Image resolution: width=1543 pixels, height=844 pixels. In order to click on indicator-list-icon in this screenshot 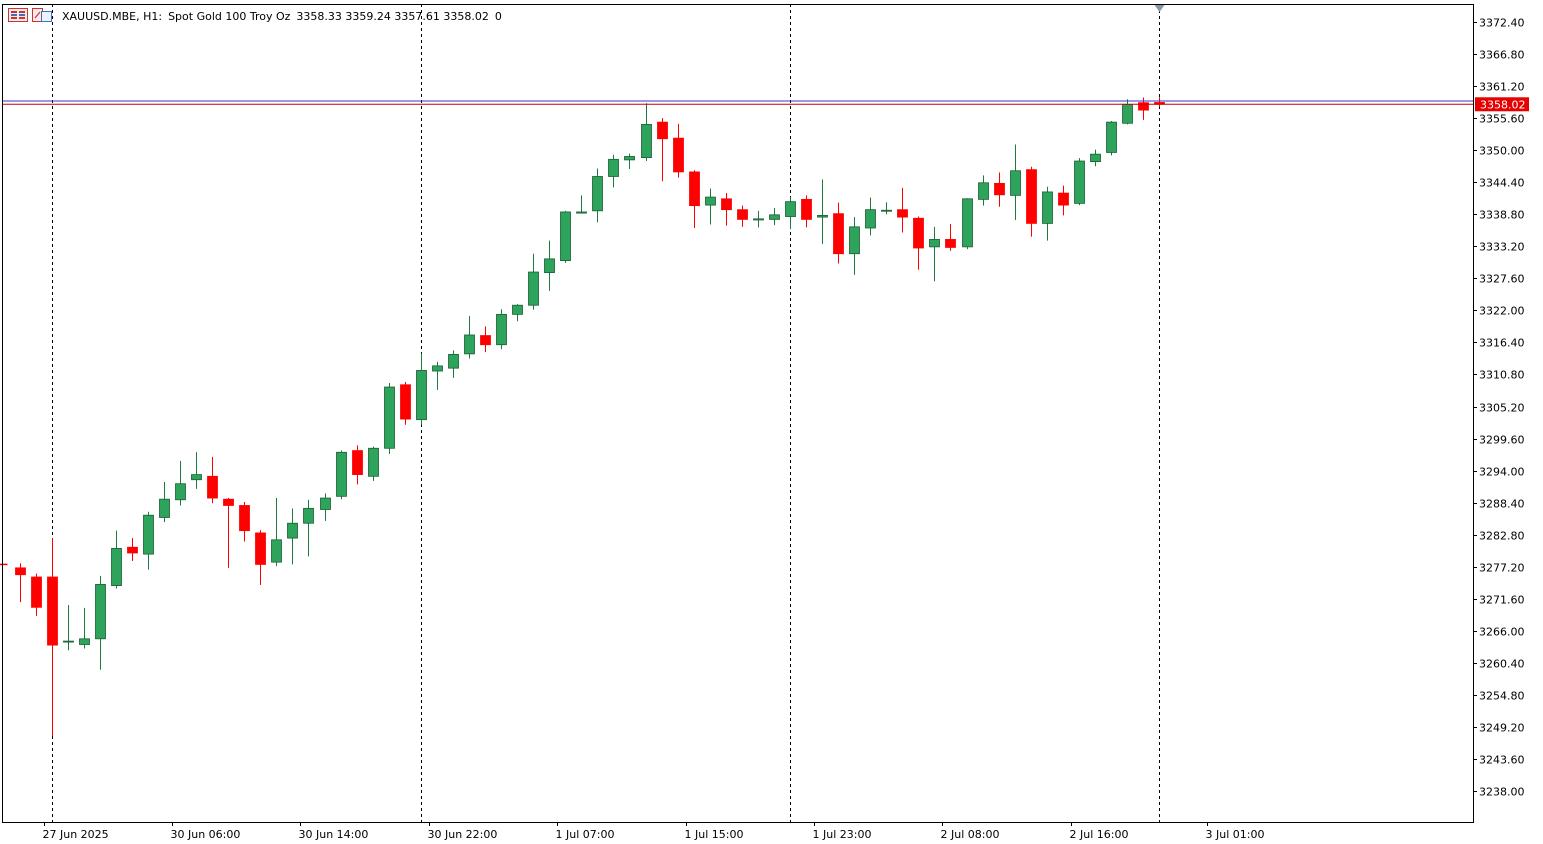, I will do `click(42, 16)`.